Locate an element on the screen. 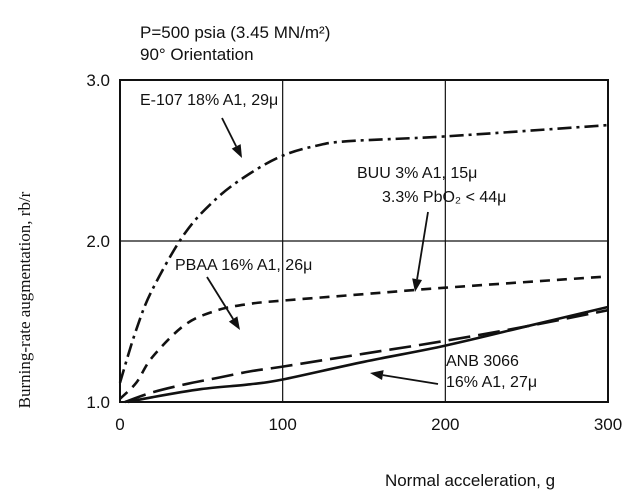 Image resolution: width=638 pixels, height=494 pixels. header-line-2: 90° Orientation is located at coordinates (197, 54).